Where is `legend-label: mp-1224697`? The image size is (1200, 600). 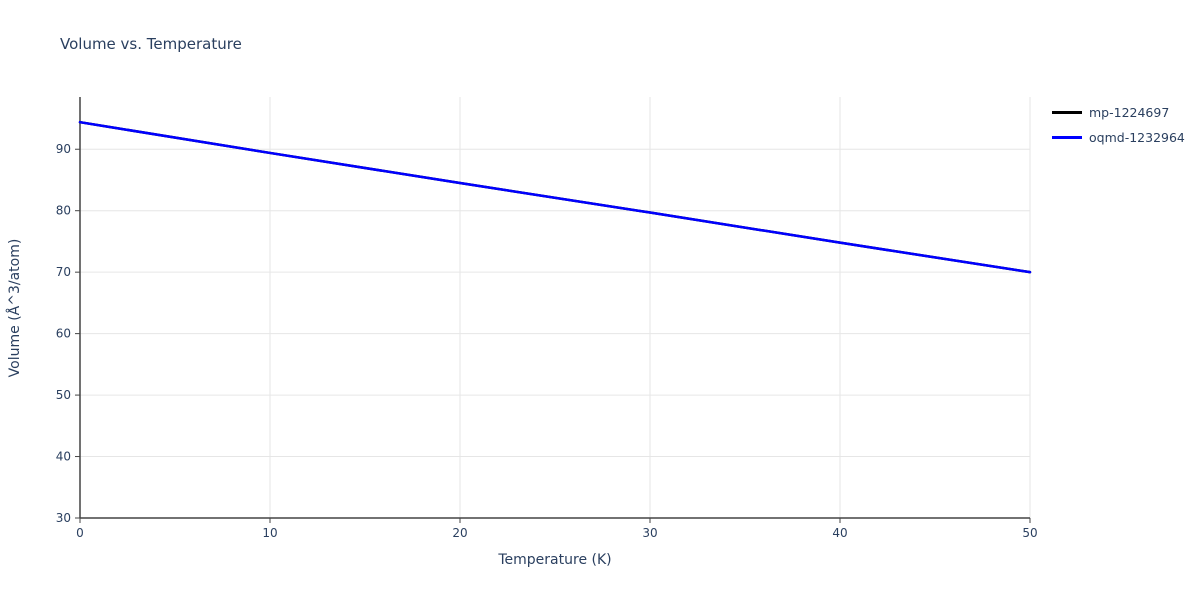
legend-label: mp-1224697 is located at coordinates (1129, 112).